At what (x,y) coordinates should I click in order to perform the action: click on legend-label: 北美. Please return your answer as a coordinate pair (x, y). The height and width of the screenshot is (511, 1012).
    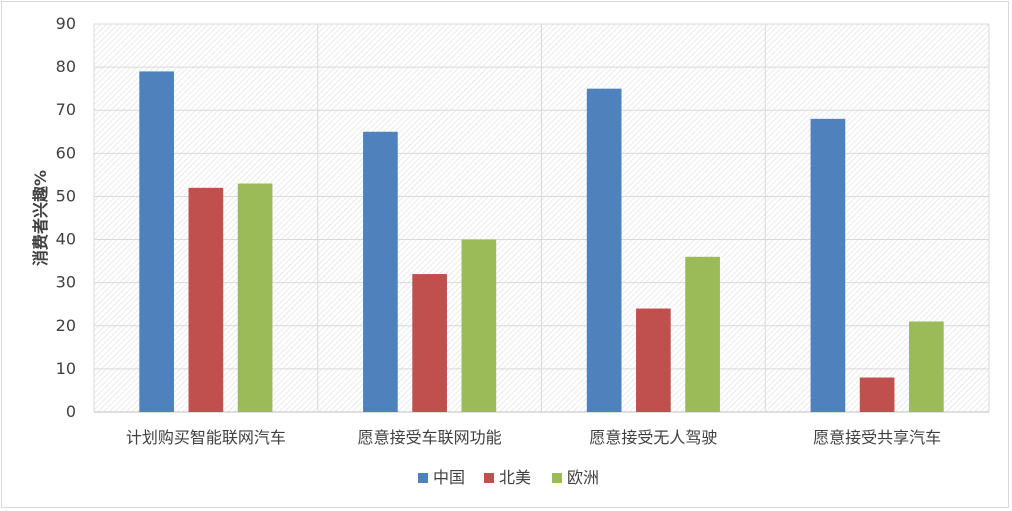
    Looking at the image, I should click on (515, 477).